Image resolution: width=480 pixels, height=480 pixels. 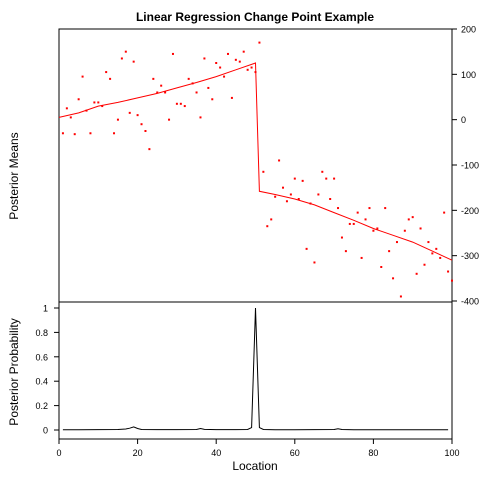 I want to click on bottom-left-axis: 0 0.2 0.4 0.6 0.8 1, so click(x=47, y=370).